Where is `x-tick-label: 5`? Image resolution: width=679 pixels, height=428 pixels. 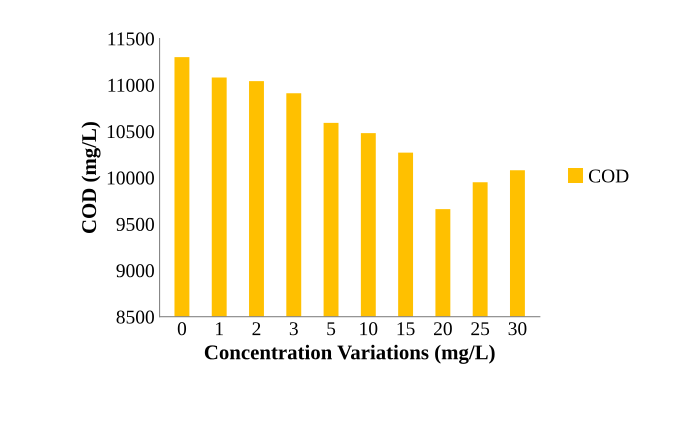
x-tick-label: 5 is located at coordinates (331, 329).